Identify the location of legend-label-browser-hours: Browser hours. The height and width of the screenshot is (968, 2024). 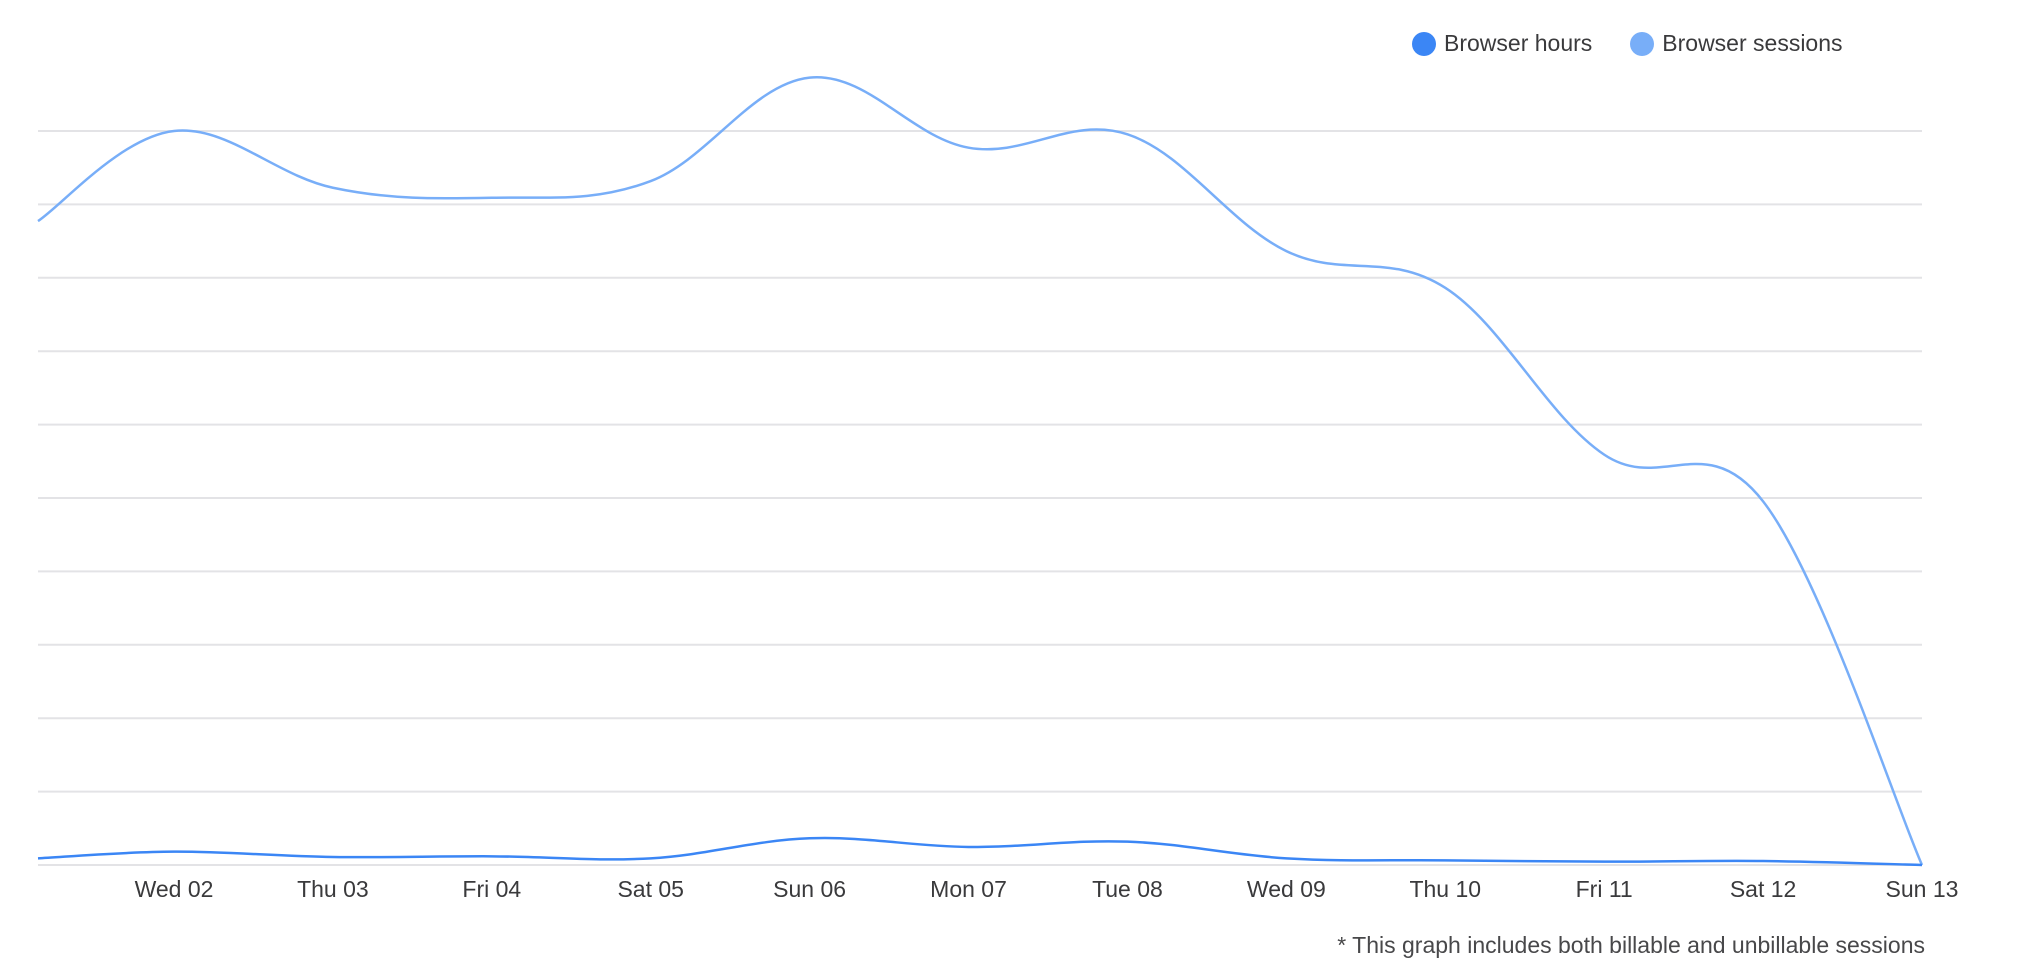
(1518, 43).